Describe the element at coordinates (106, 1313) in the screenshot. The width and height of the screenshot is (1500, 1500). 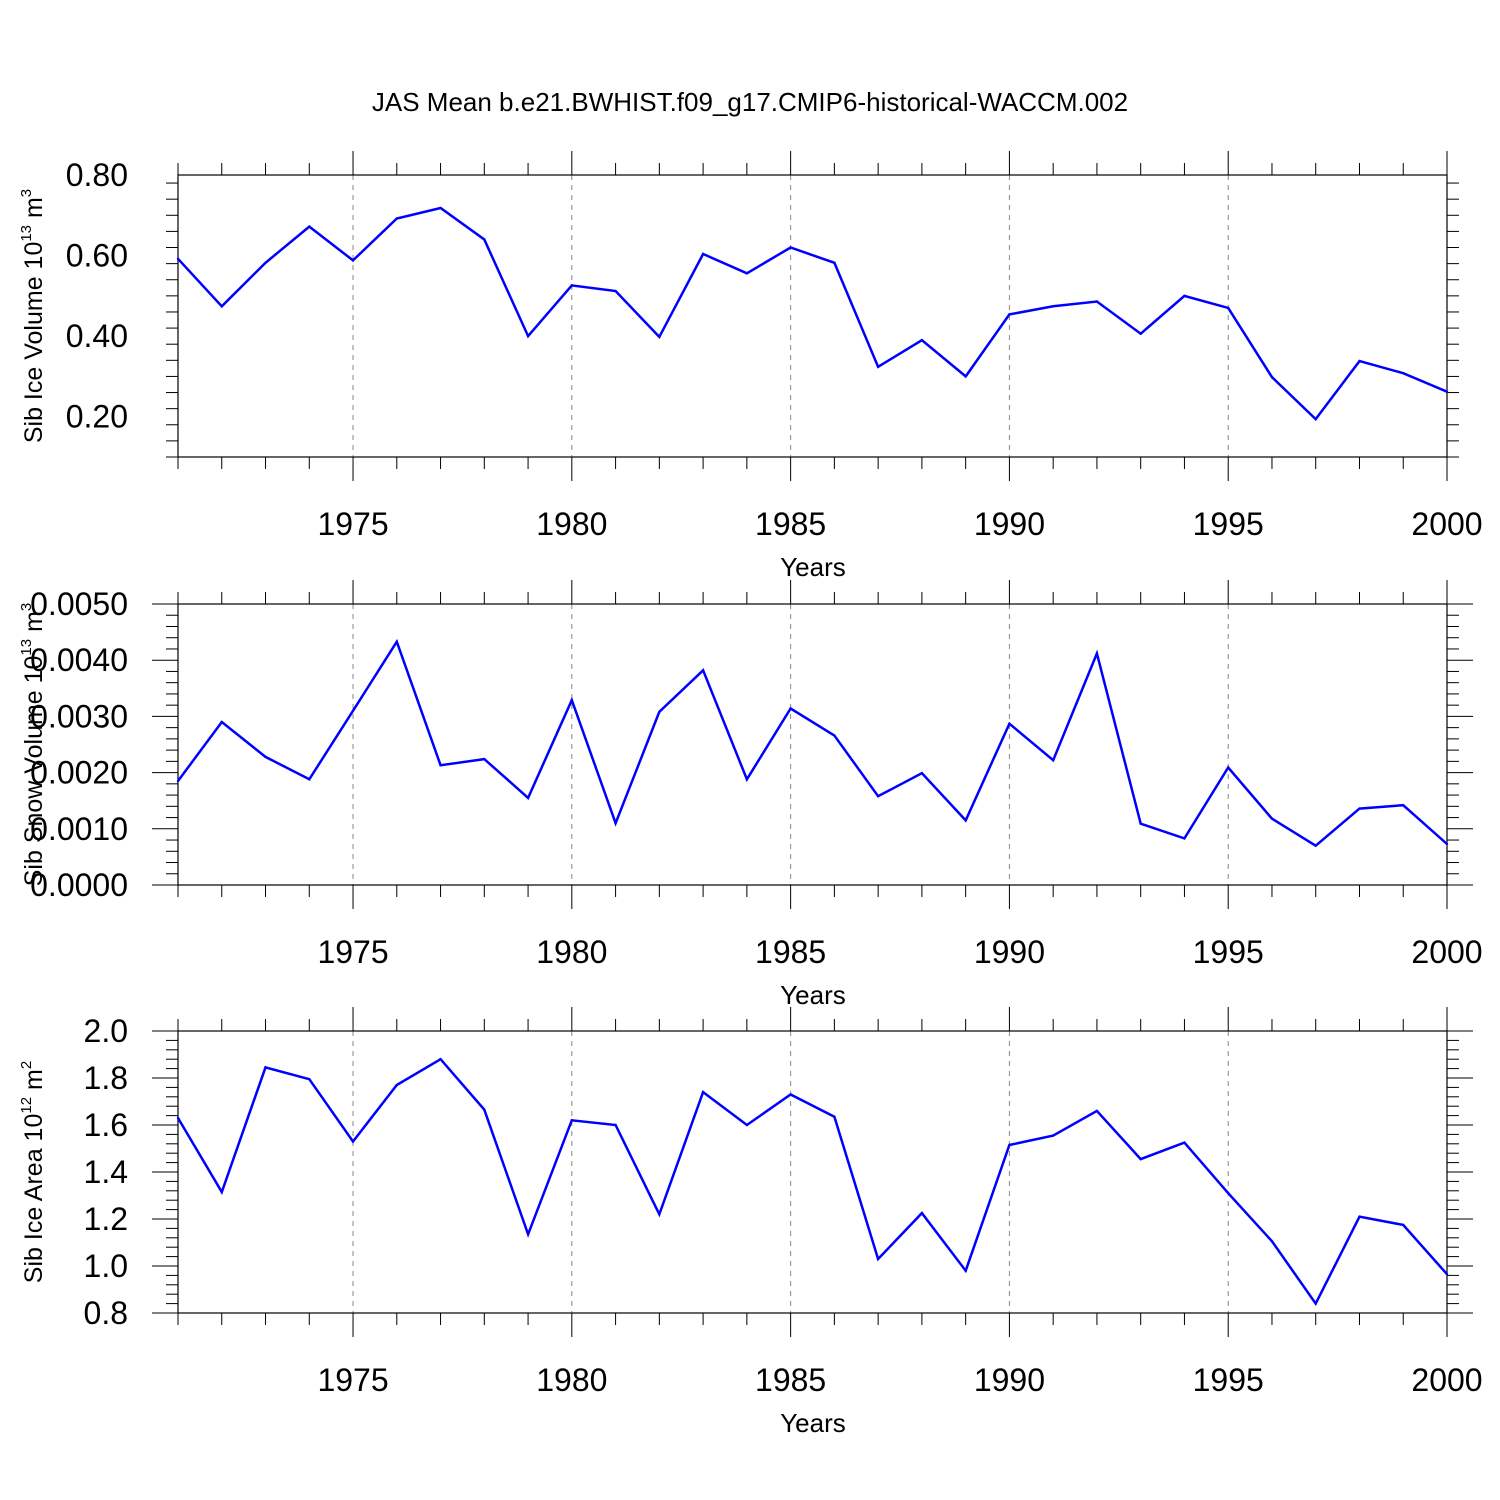
I see `y-tick-label: 0.8` at that location.